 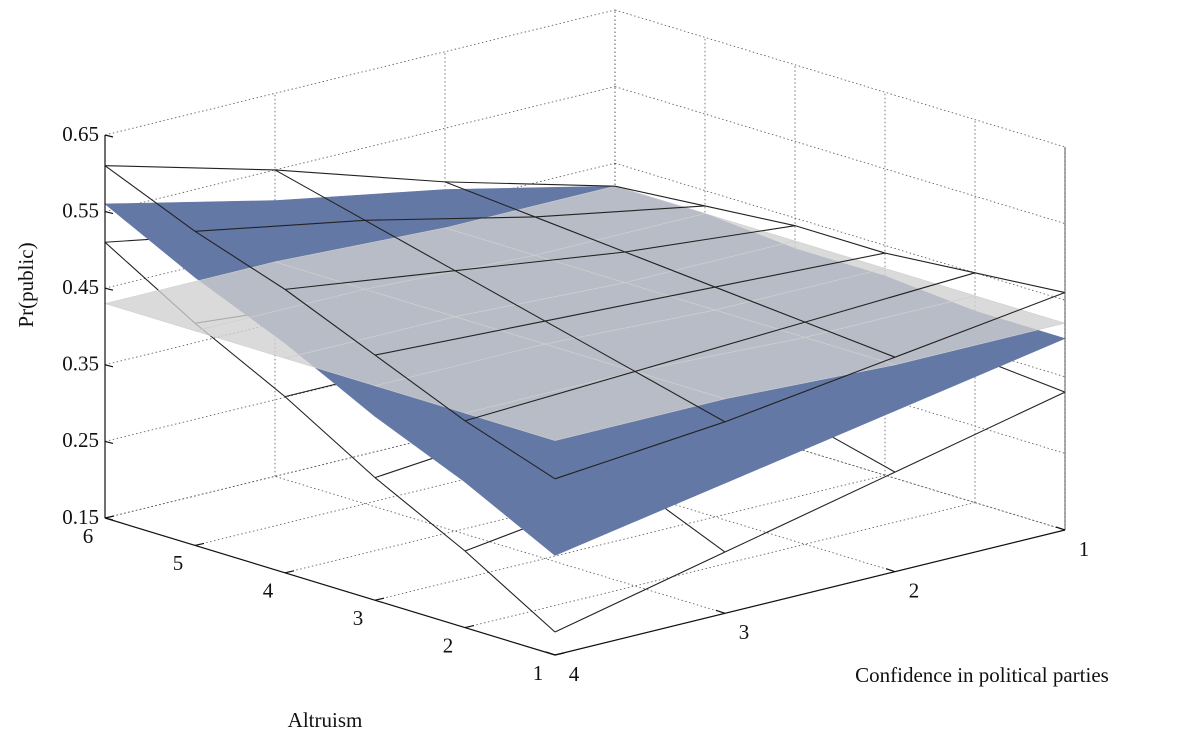 What do you see at coordinates (80, 440) in the screenshot?
I see `z-tick-label: 0.25` at bounding box center [80, 440].